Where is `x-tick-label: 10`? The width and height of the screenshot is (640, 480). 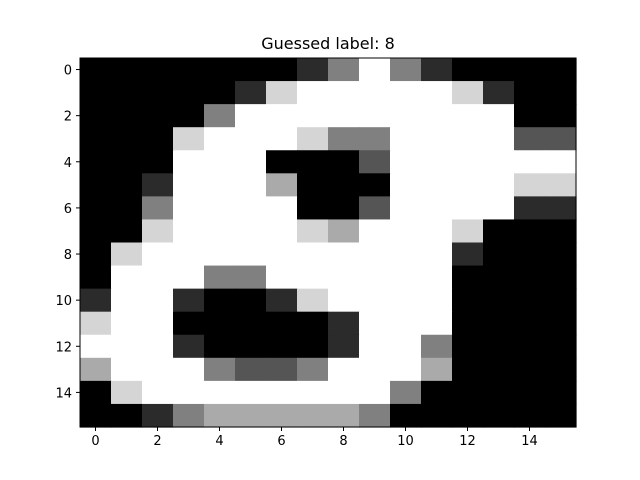
x-tick-label: 10 is located at coordinates (405, 441).